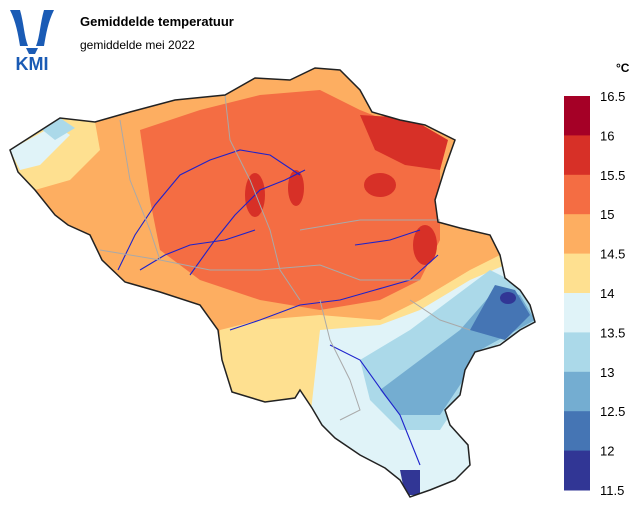  What do you see at coordinates (612, 96) in the screenshot?
I see `legend-tick-label: 16.5` at bounding box center [612, 96].